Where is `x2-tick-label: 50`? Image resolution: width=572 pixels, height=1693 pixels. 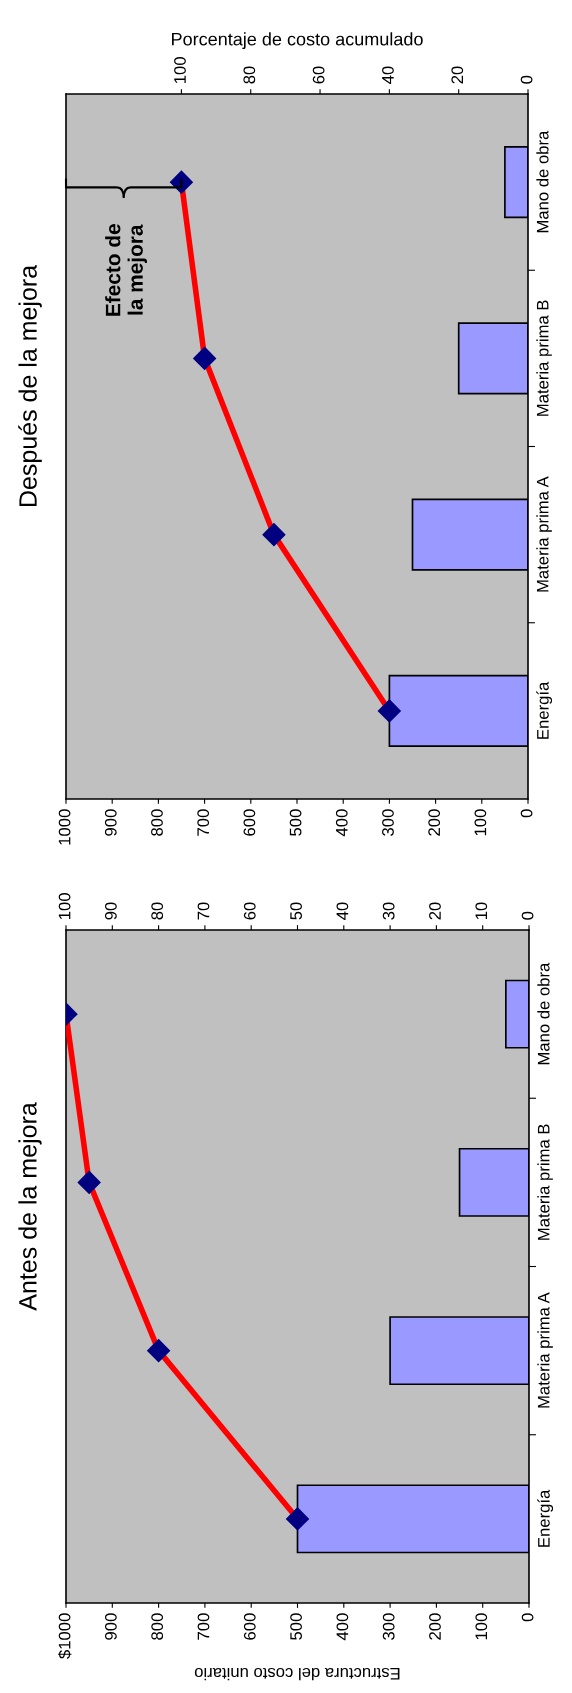
x2-tick-label: 50 is located at coordinates (296, 911).